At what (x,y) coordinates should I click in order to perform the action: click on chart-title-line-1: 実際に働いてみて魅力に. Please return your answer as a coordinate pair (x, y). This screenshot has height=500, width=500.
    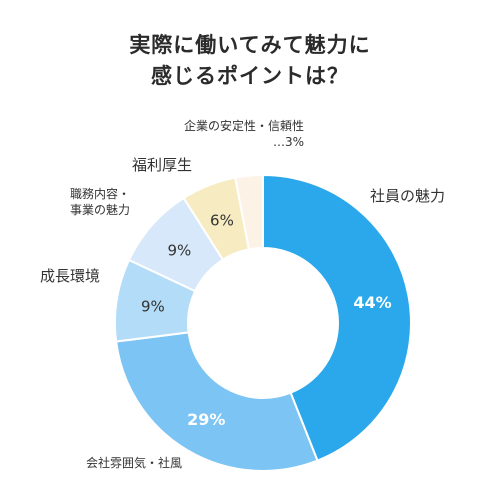
    Looking at the image, I should click on (250, 45).